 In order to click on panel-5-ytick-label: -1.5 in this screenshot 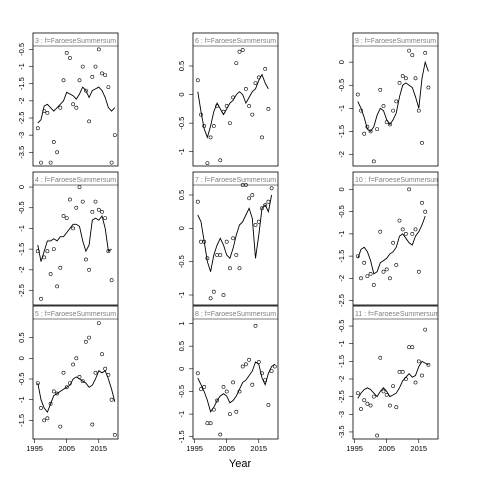, I will do `click(21, 420)`.